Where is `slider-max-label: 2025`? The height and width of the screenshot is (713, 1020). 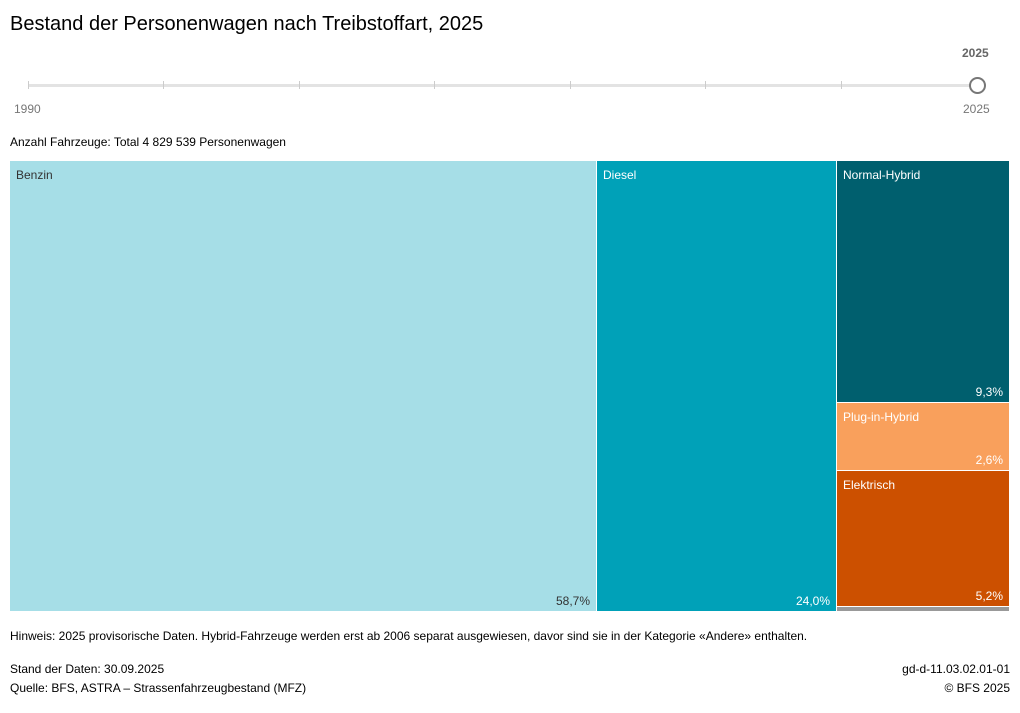
slider-max-label: 2025 is located at coordinates (976, 109).